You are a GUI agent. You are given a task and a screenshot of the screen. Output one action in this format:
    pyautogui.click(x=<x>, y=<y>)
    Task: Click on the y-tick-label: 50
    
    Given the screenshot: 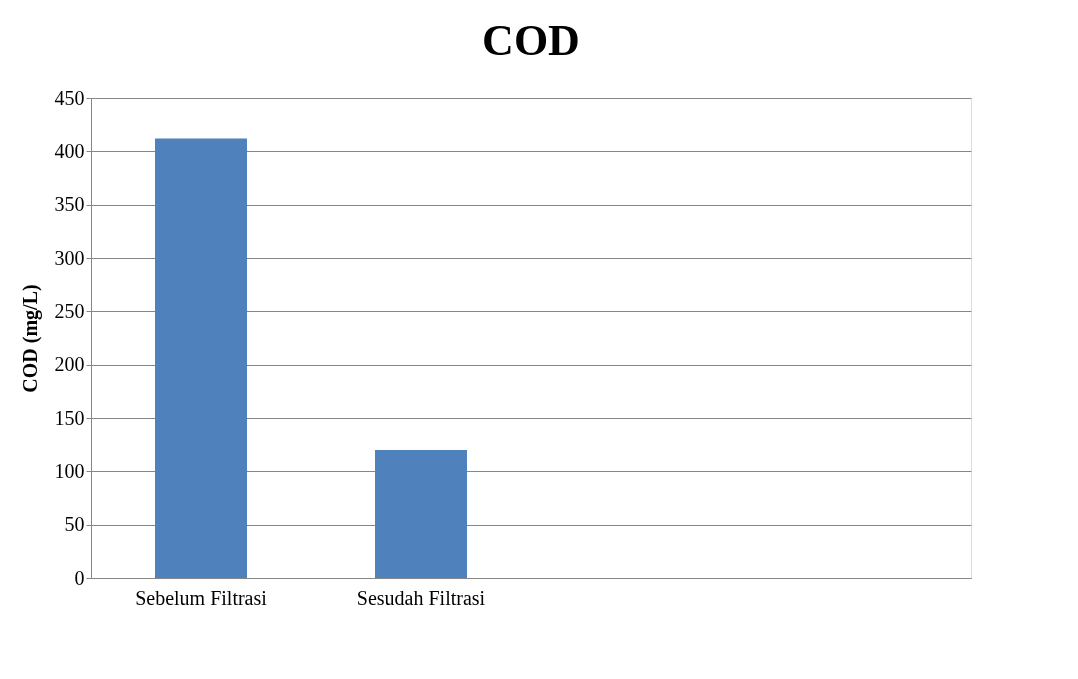 What is the action you would take?
    pyautogui.click(x=74, y=524)
    